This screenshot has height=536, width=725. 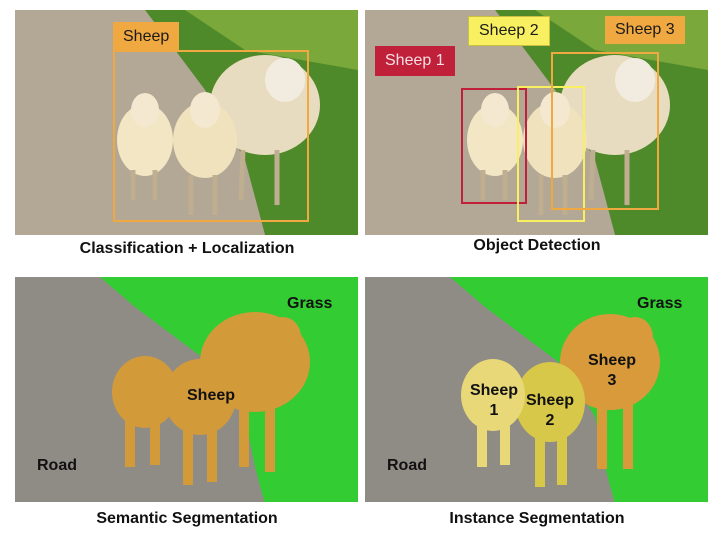 What do you see at coordinates (611, 360) in the screenshot?
I see `sheep-3-word: Sheep` at bounding box center [611, 360].